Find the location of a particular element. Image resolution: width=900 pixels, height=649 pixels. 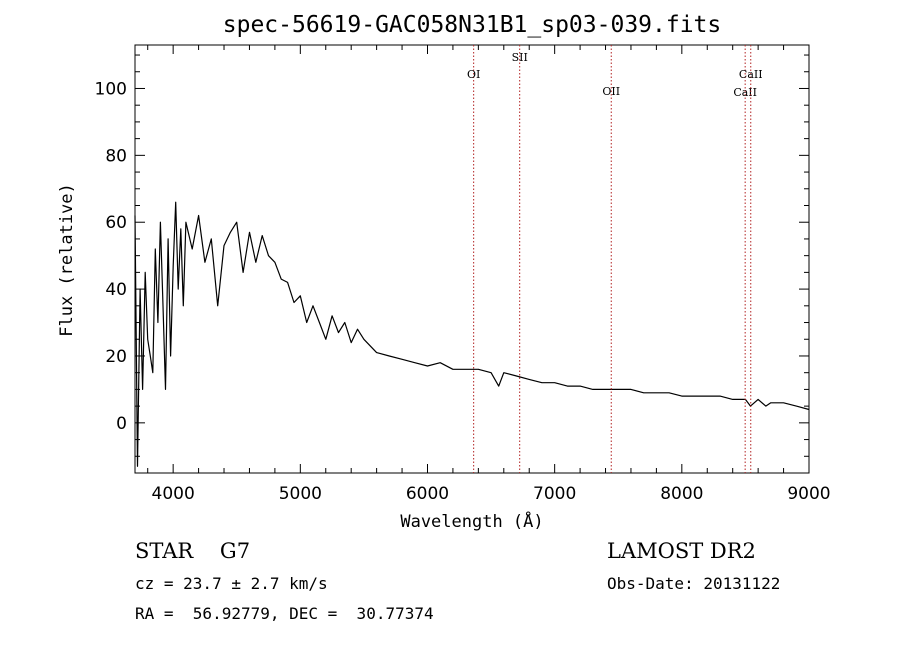

y-tick-label: 80 is located at coordinates (116, 156).